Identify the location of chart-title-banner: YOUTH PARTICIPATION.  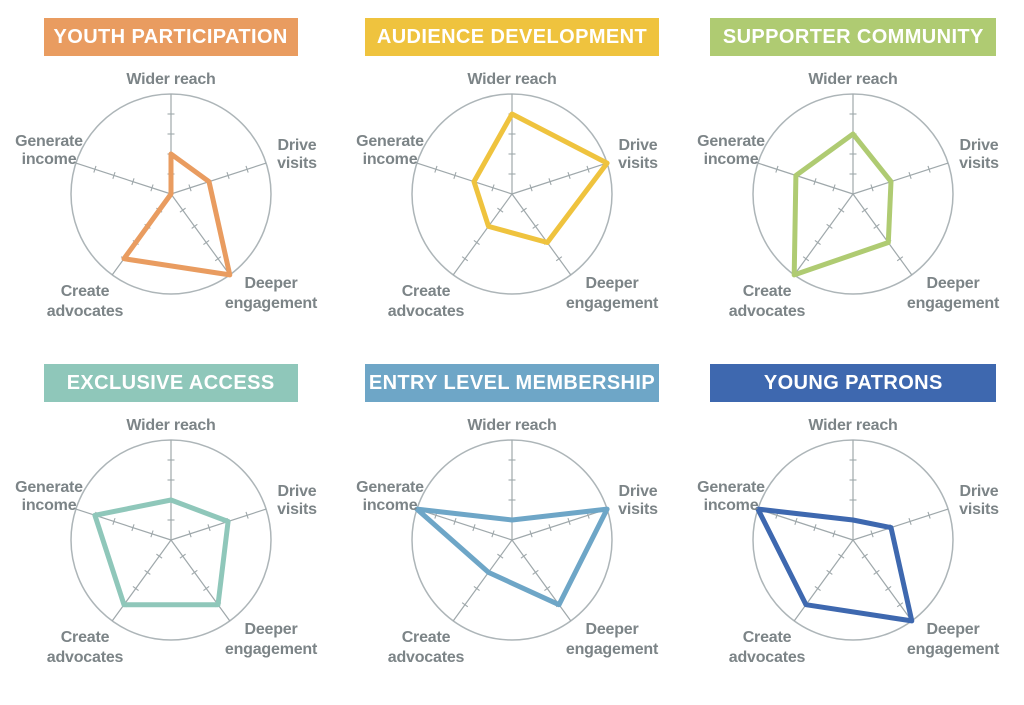
(170, 37).